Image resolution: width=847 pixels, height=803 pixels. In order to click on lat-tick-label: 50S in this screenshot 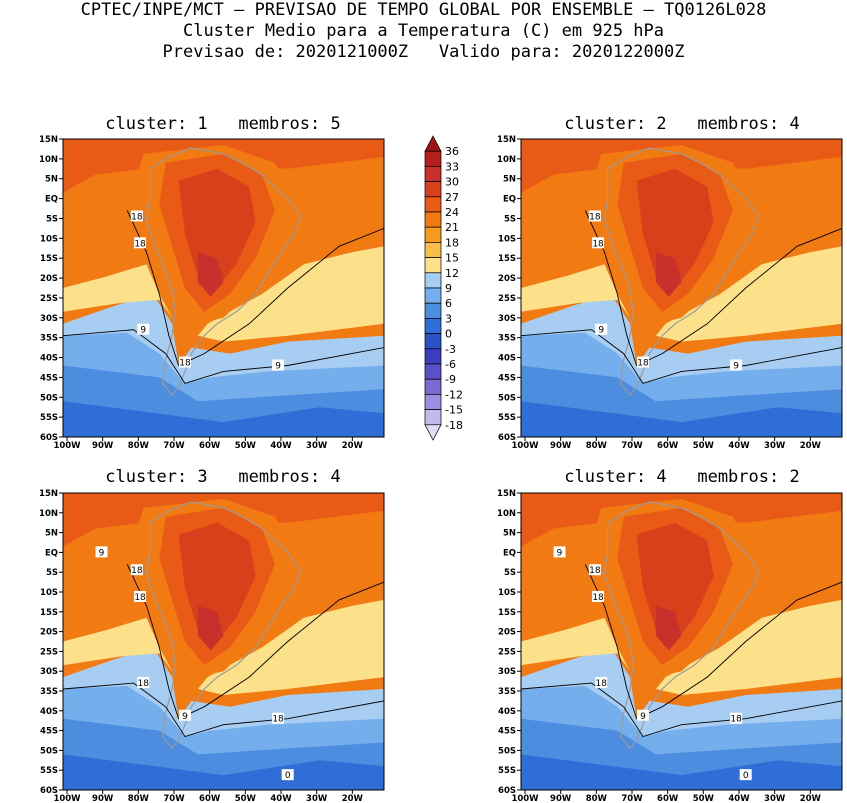, I will do `click(49, 751)`.